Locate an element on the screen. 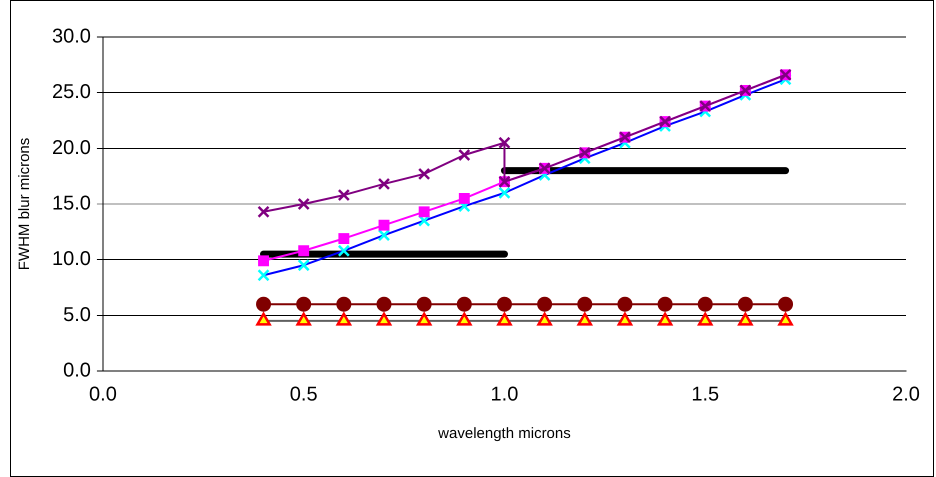 This screenshot has height=477, width=936. y-tick-label: 30.0 is located at coordinates (71, 37).